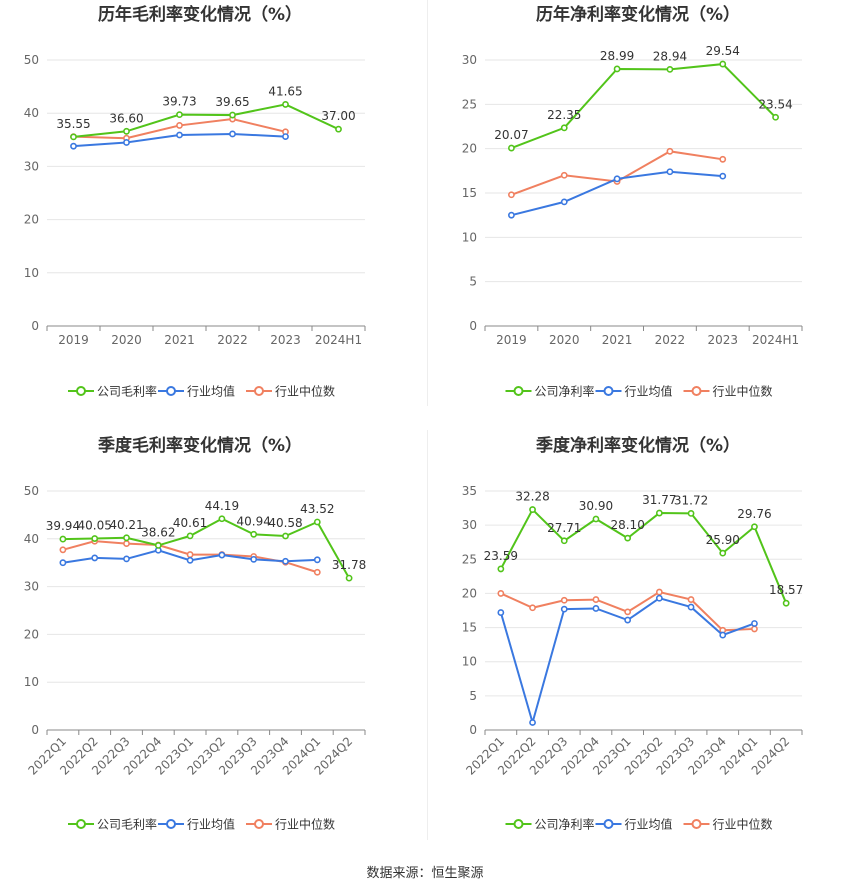  Describe the element at coordinates (775, 104) in the screenshot. I see `data-label: 23.54` at that location.